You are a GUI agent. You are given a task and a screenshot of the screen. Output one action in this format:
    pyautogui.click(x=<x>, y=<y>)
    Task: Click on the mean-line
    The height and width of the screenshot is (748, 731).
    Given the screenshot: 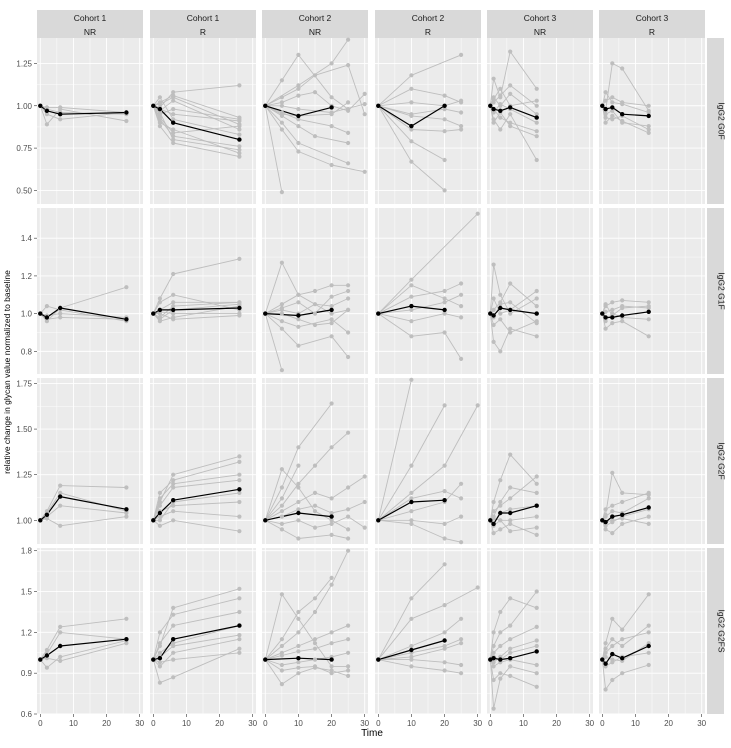 What is the action you would take?
    pyautogui.click(x=196, y=504)
    